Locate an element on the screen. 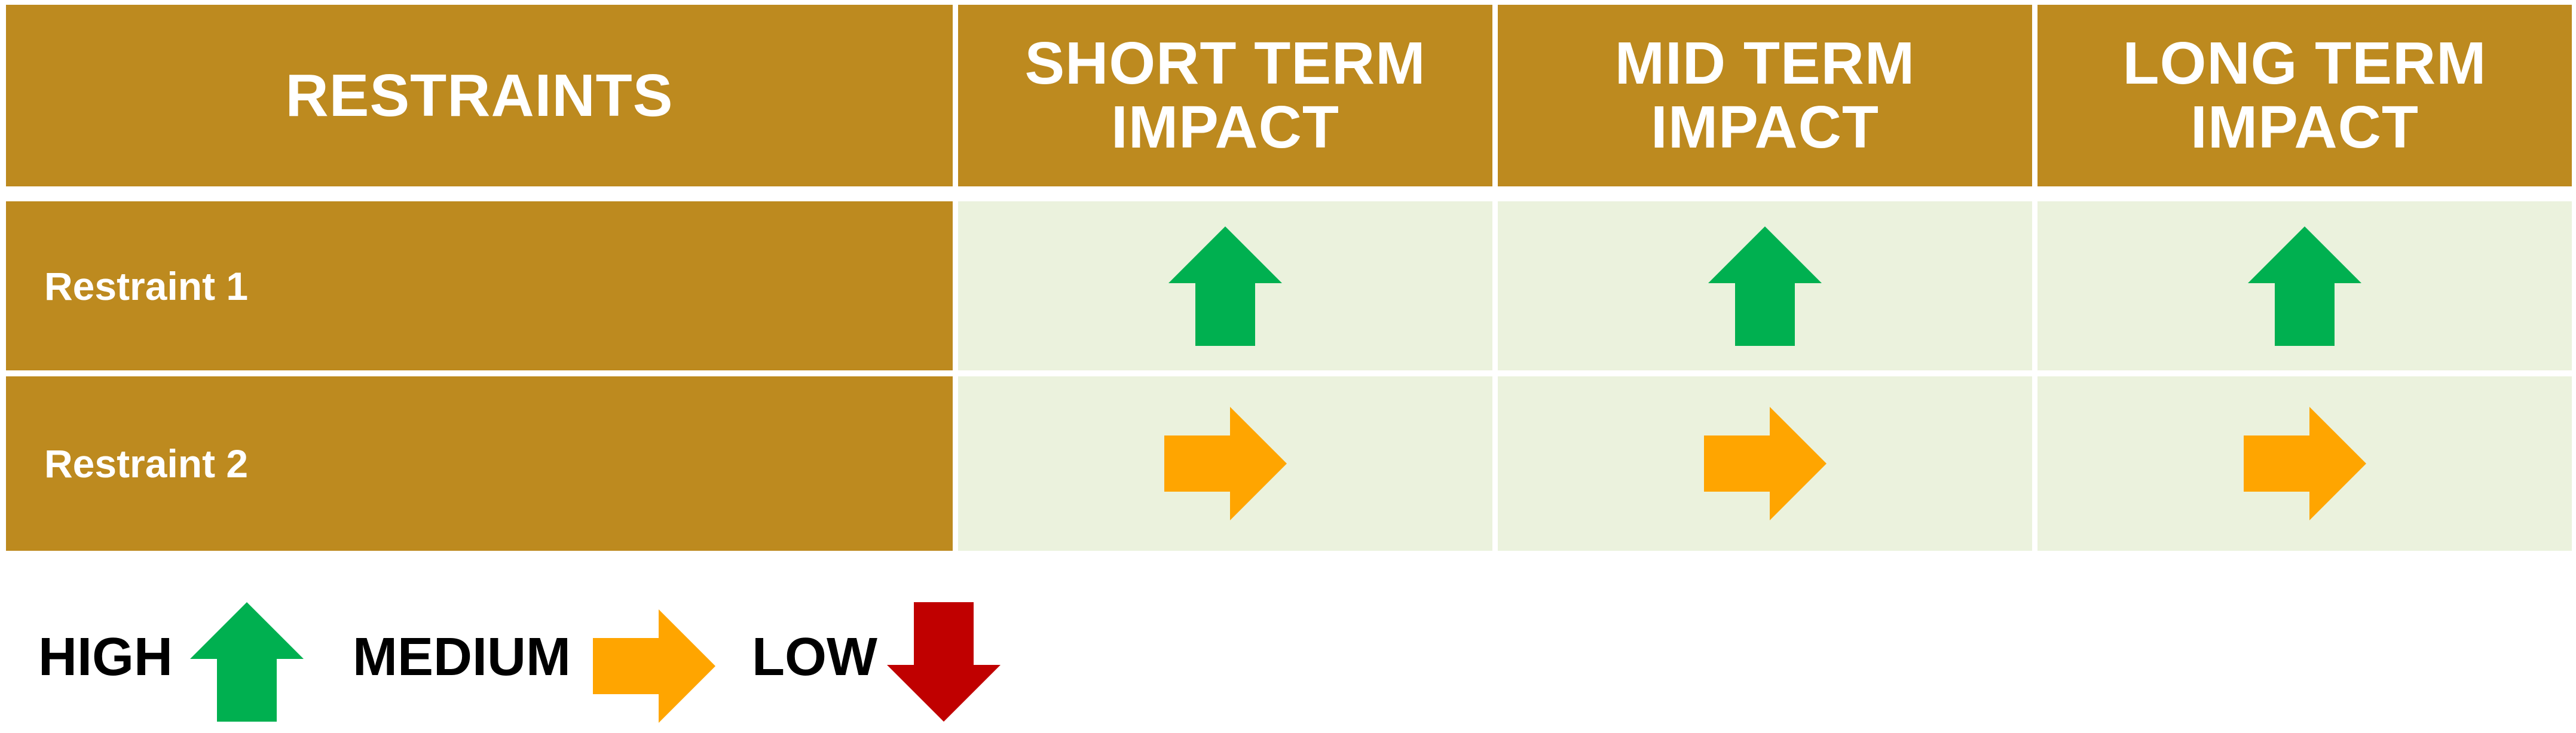 The height and width of the screenshot is (733, 2576). legend-high-label: HIGH is located at coordinates (105, 657).